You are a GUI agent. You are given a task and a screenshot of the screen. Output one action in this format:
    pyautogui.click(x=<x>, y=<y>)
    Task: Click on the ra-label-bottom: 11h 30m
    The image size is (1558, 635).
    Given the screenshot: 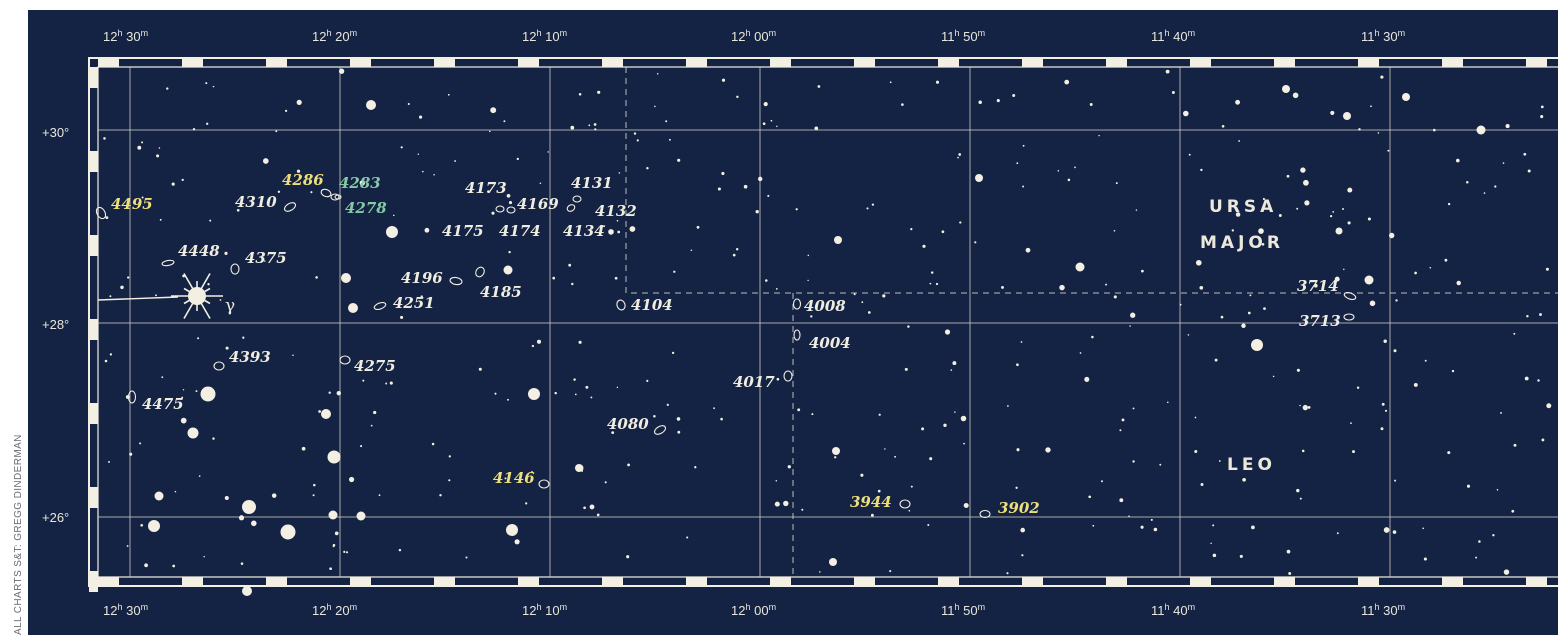 What is the action you would take?
    pyautogui.click(x=1383, y=610)
    